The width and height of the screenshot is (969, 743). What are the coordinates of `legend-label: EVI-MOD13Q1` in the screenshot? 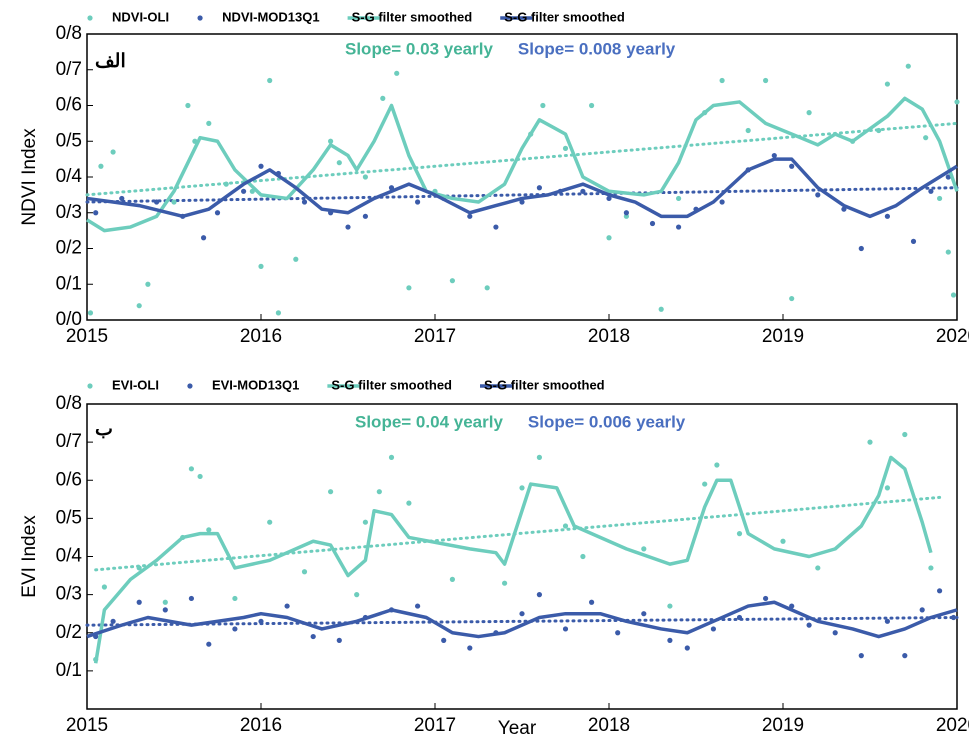 It's located at (255, 384).